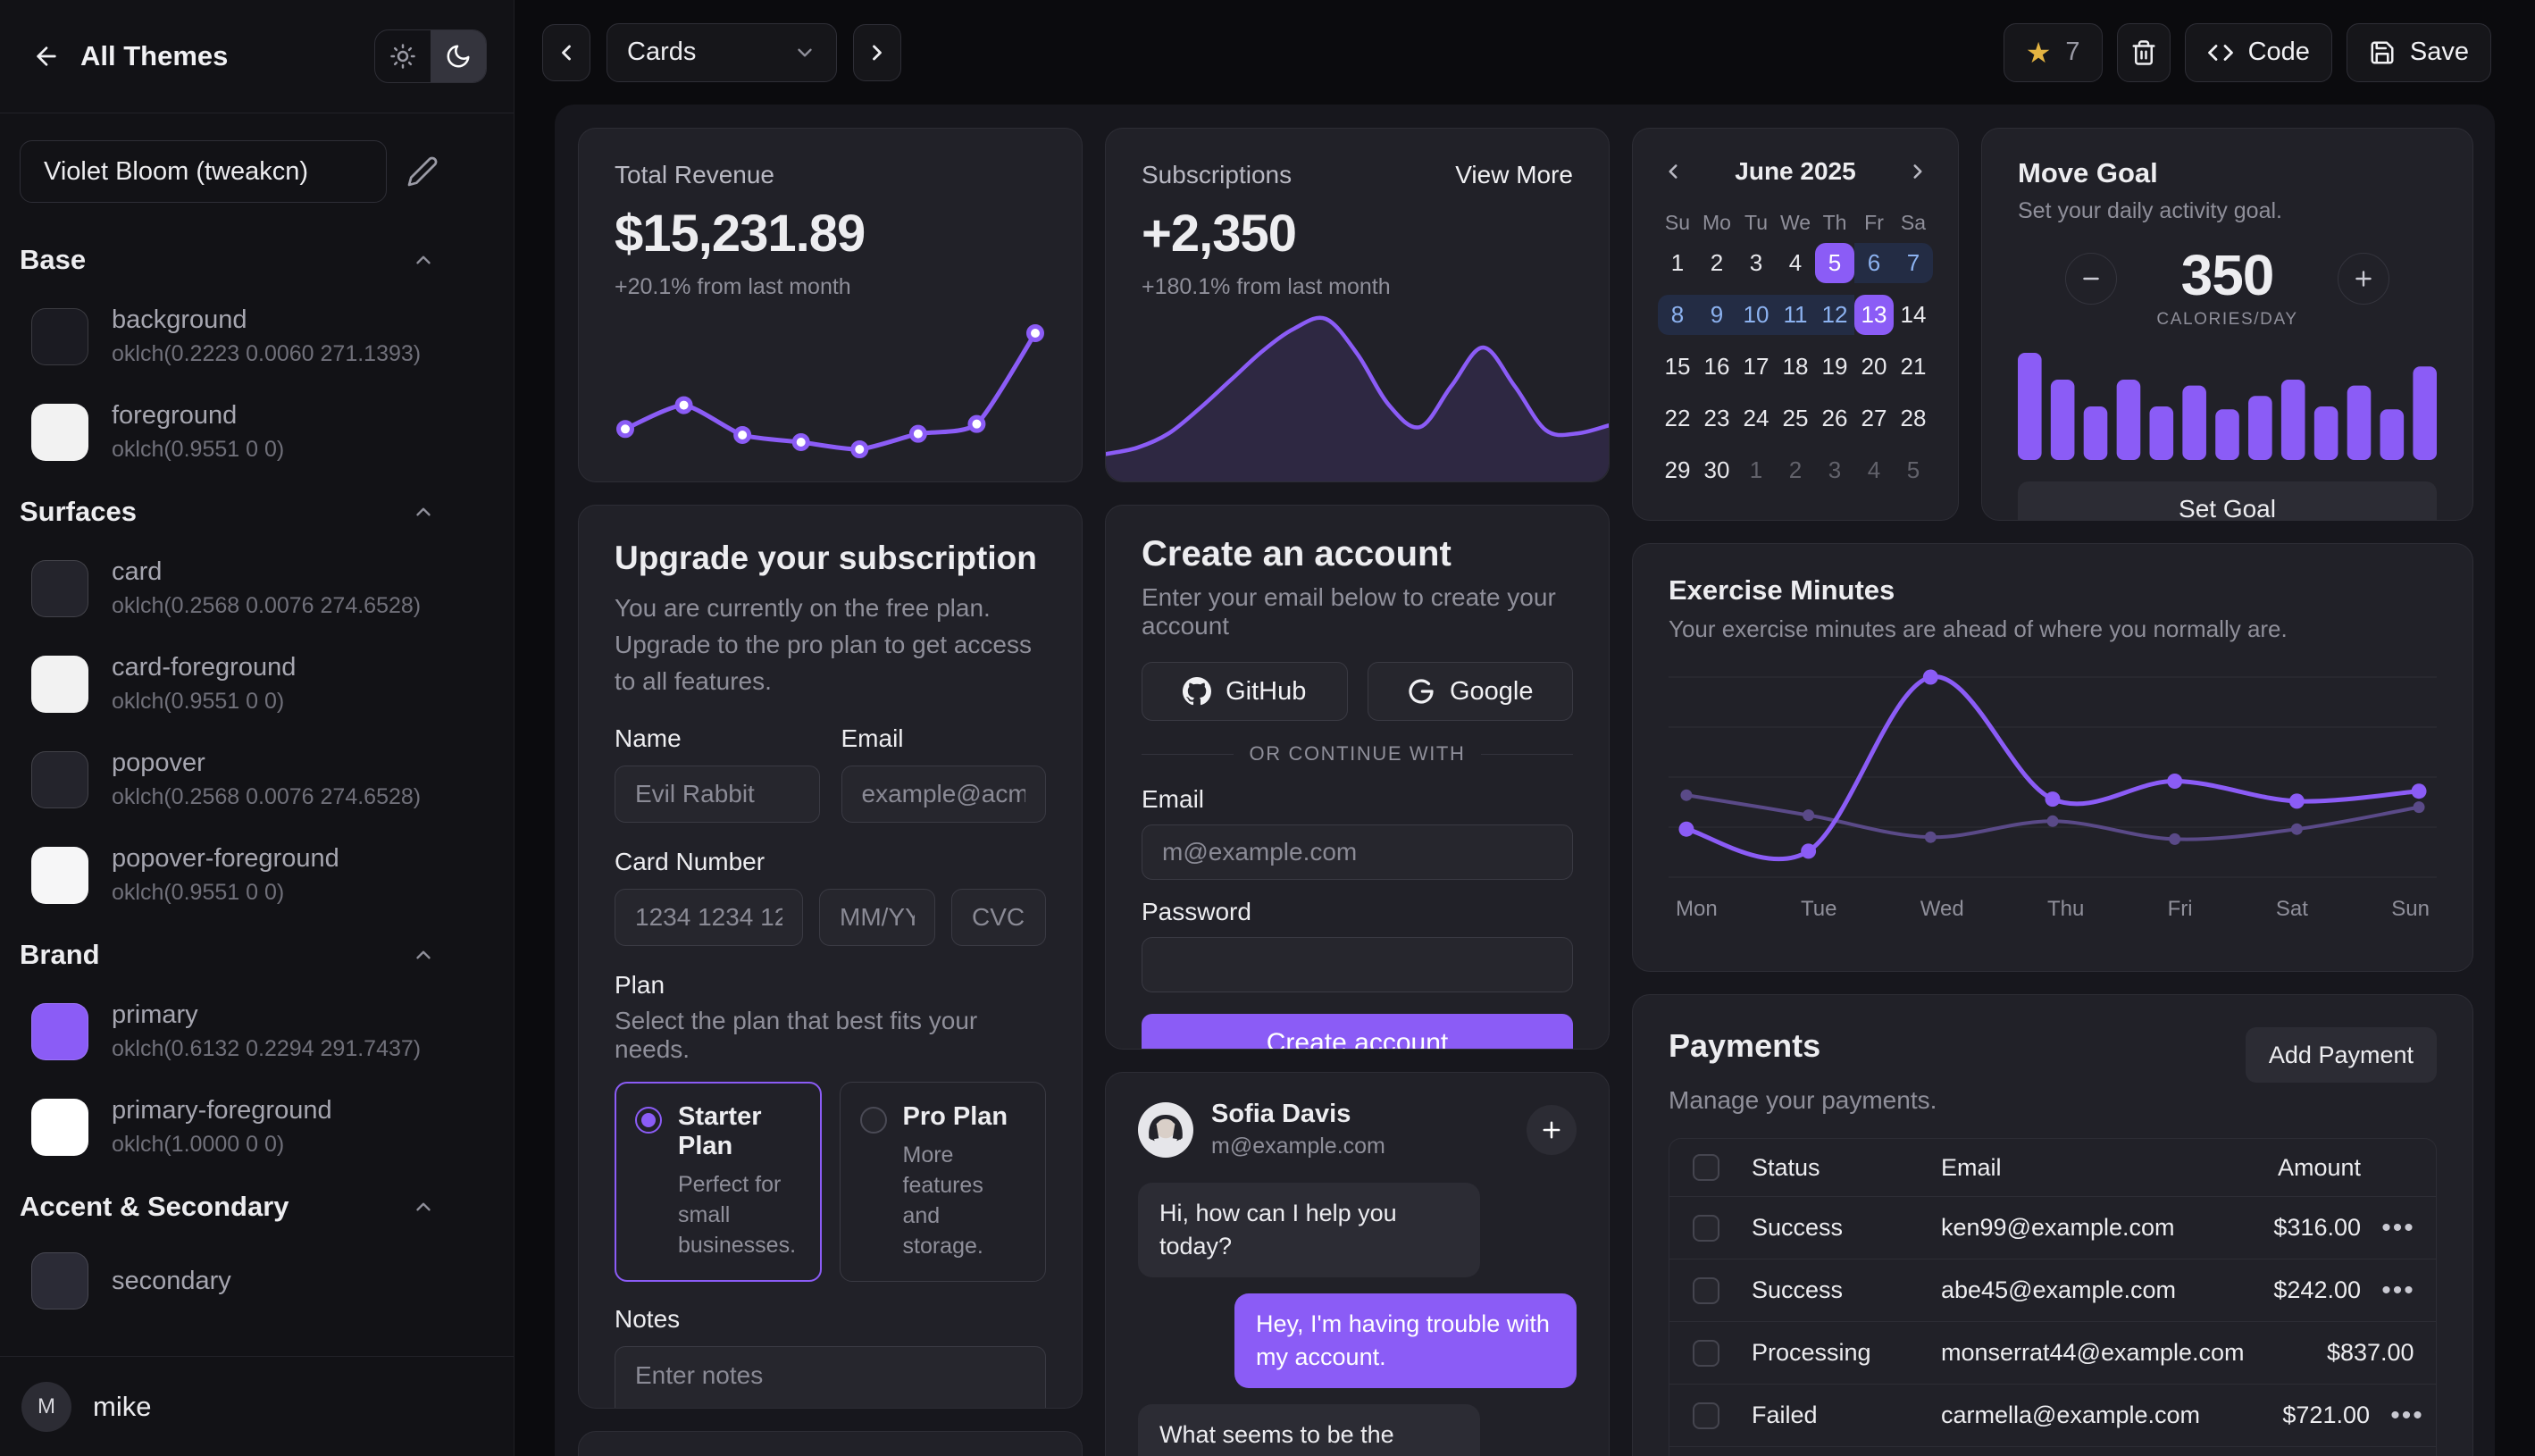 The image size is (2535, 1456). Describe the element at coordinates (2326, 1415) in the screenshot. I see `payment-amount: $721.00` at that location.